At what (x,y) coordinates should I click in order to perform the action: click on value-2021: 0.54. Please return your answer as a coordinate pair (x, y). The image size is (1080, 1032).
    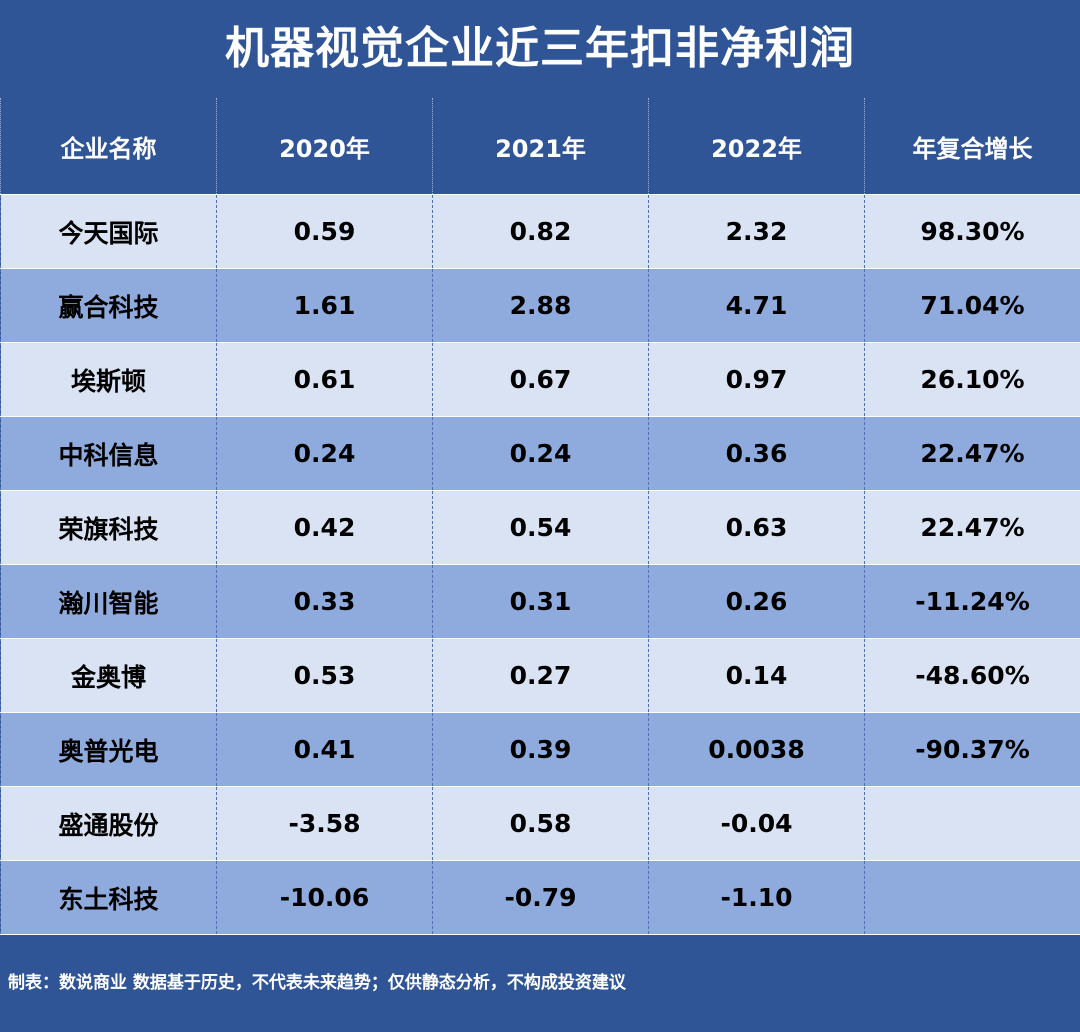
    Looking at the image, I should click on (540, 527).